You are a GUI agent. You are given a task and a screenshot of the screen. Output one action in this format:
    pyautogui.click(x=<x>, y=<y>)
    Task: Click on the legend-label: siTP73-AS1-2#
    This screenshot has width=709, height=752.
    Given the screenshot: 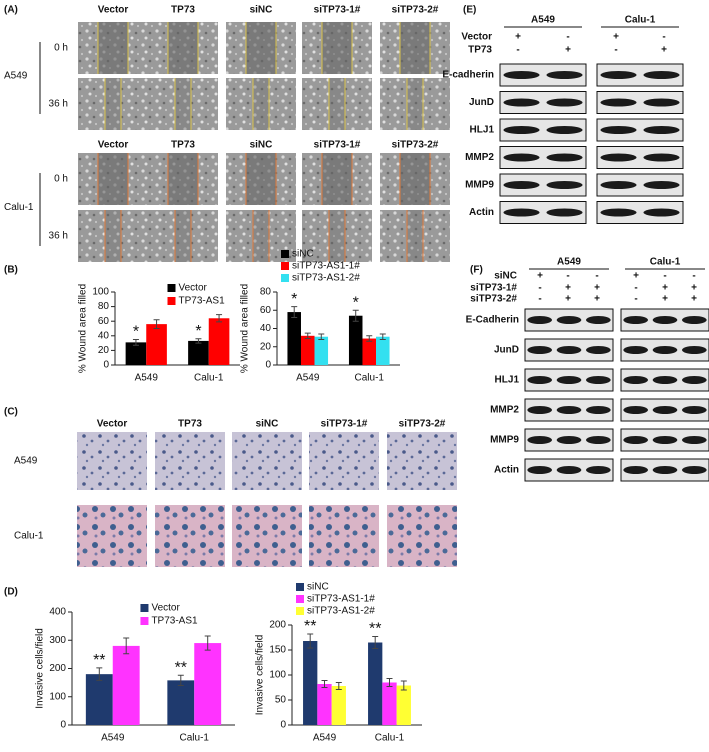 What is the action you would take?
    pyautogui.click(x=326, y=278)
    